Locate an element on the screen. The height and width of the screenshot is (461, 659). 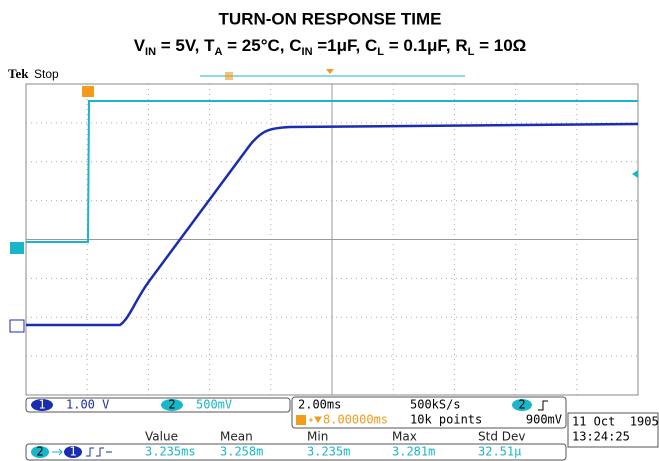
ch1-scale: 1.00 V is located at coordinates (87, 405).